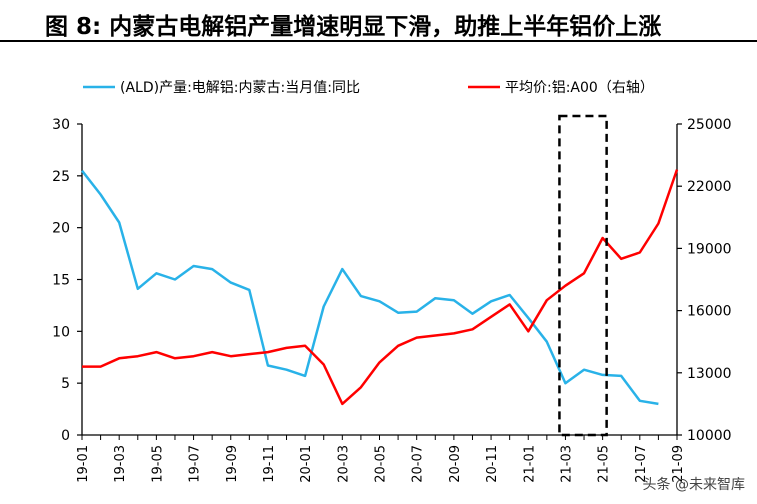 The height and width of the screenshot is (504, 757). I want to click on x-tick-label: 21-05, so click(604, 464).